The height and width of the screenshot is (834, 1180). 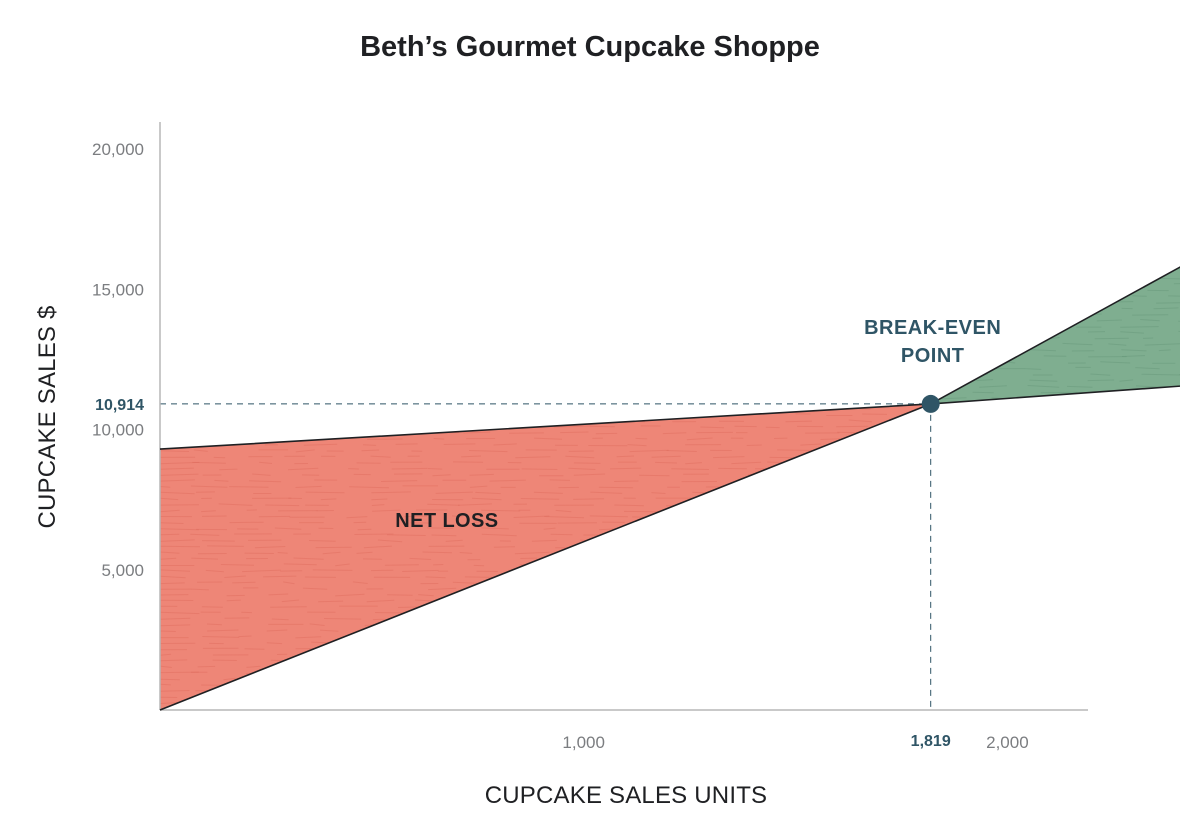 What do you see at coordinates (119, 405) in the screenshot?
I see `break-even-y-value: 10,914` at bounding box center [119, 405].